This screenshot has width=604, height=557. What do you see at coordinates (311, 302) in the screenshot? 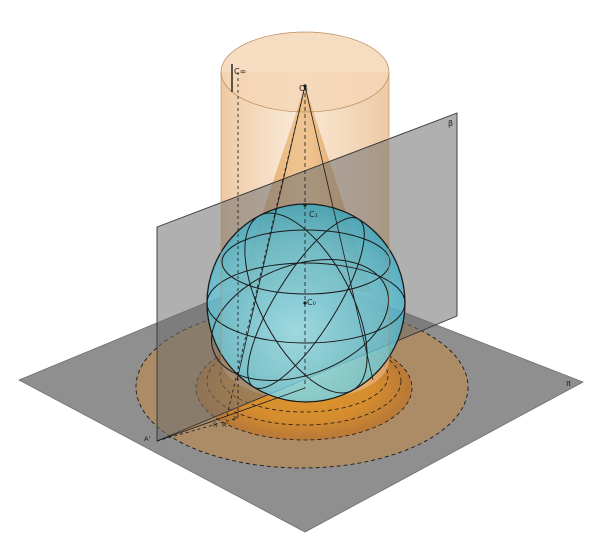
I see `label-c-center: C₀` at bounding box center [311, 302].